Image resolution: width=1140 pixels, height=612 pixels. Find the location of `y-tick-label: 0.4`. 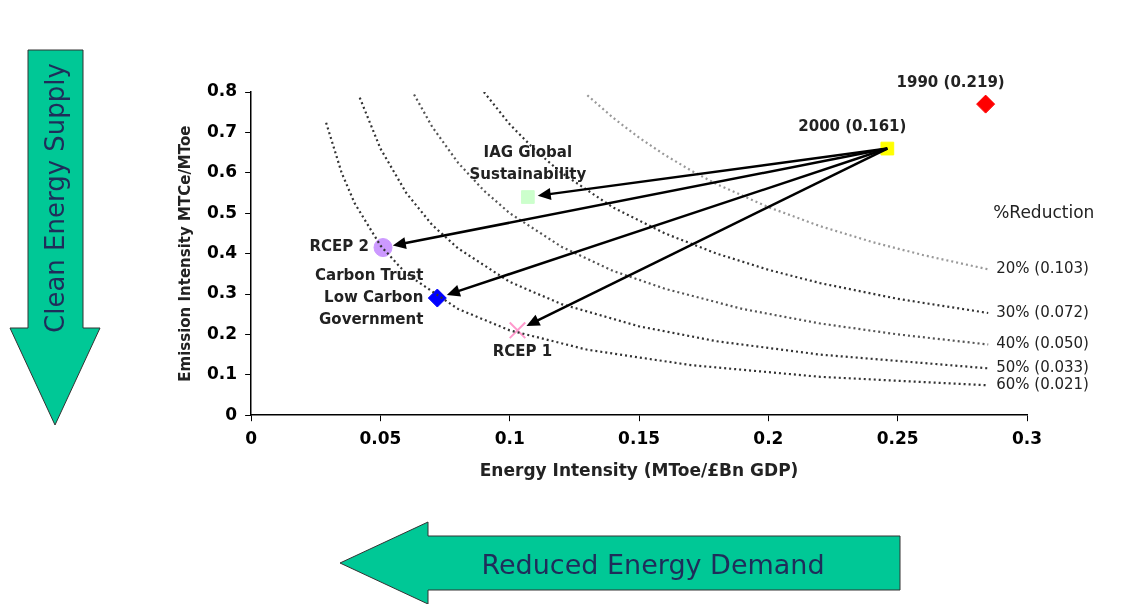

y-tick-label: 0.4 is located at coordinates (222, 252).